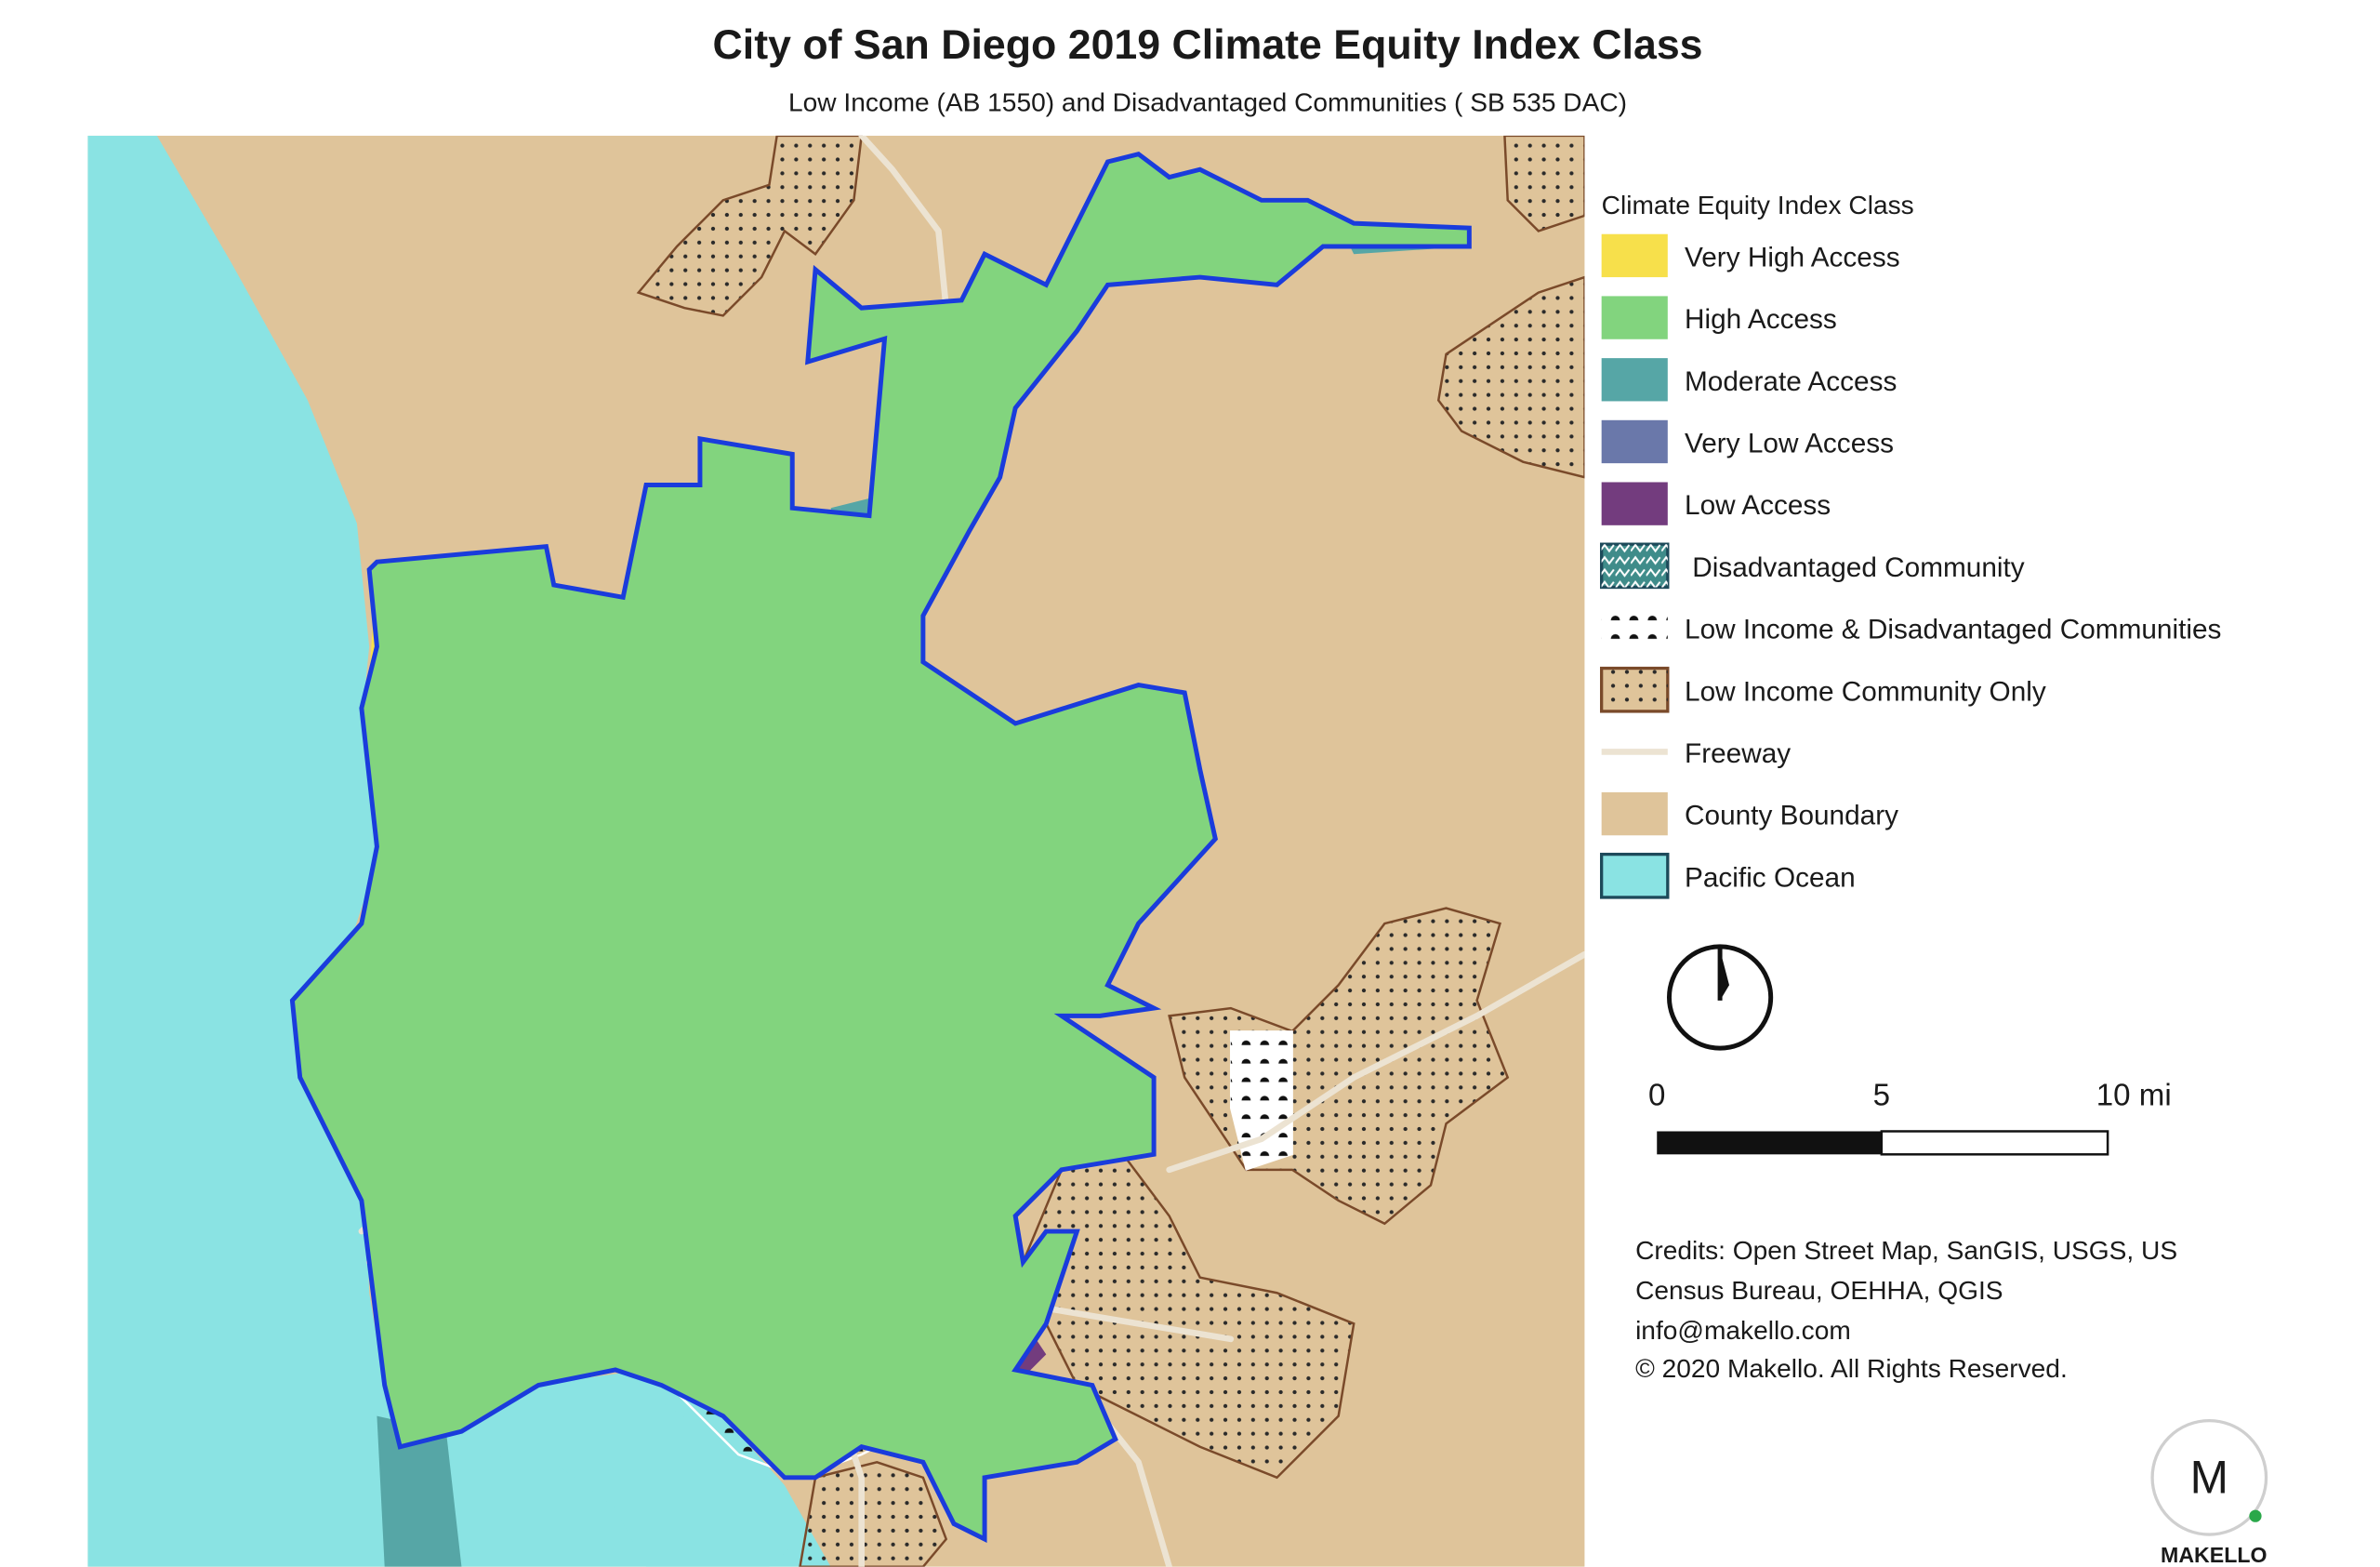  I want to click on legend-label: Very High Access, so click(1792, 257).